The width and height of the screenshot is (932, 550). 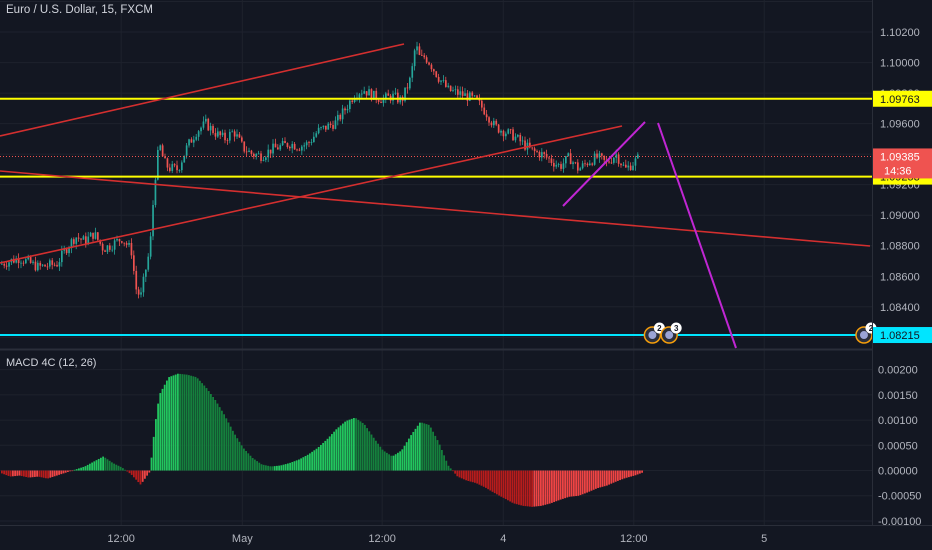 I want to click on magenta-trendline-support, so click(x=604, y=164).